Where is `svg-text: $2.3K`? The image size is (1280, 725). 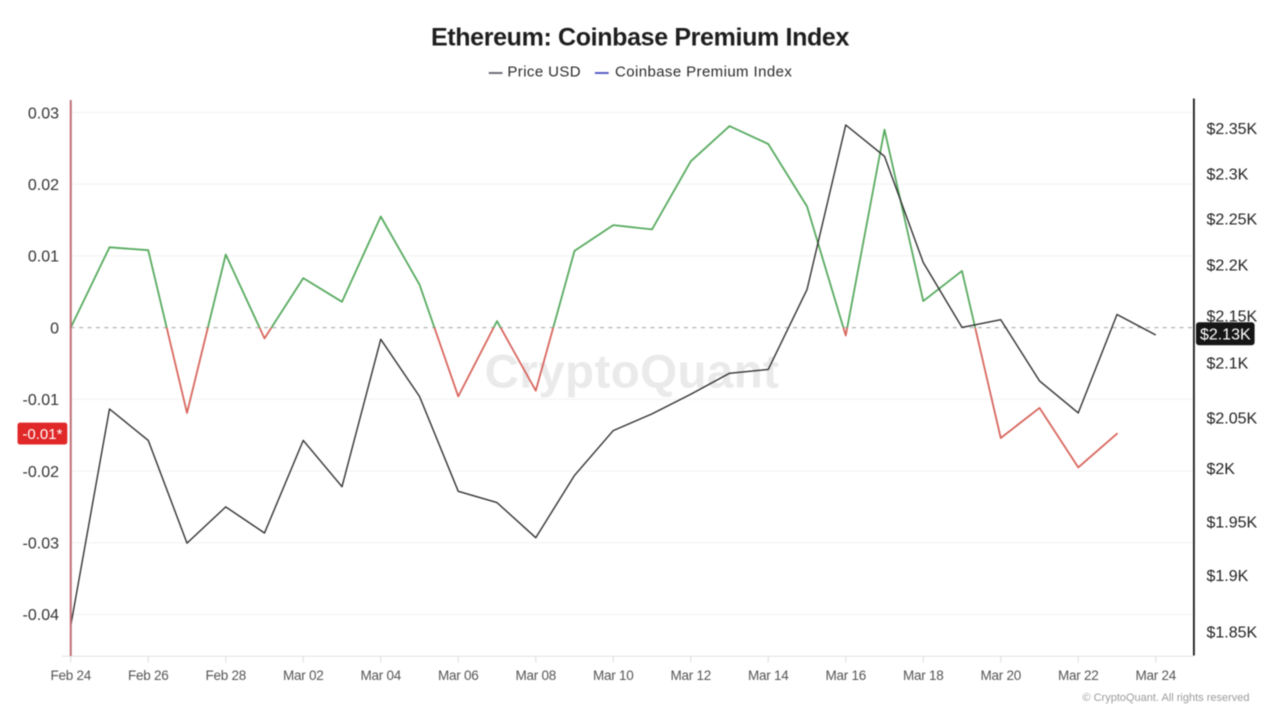 svg-text: $2.3K is located at coordinates (1228, 175).